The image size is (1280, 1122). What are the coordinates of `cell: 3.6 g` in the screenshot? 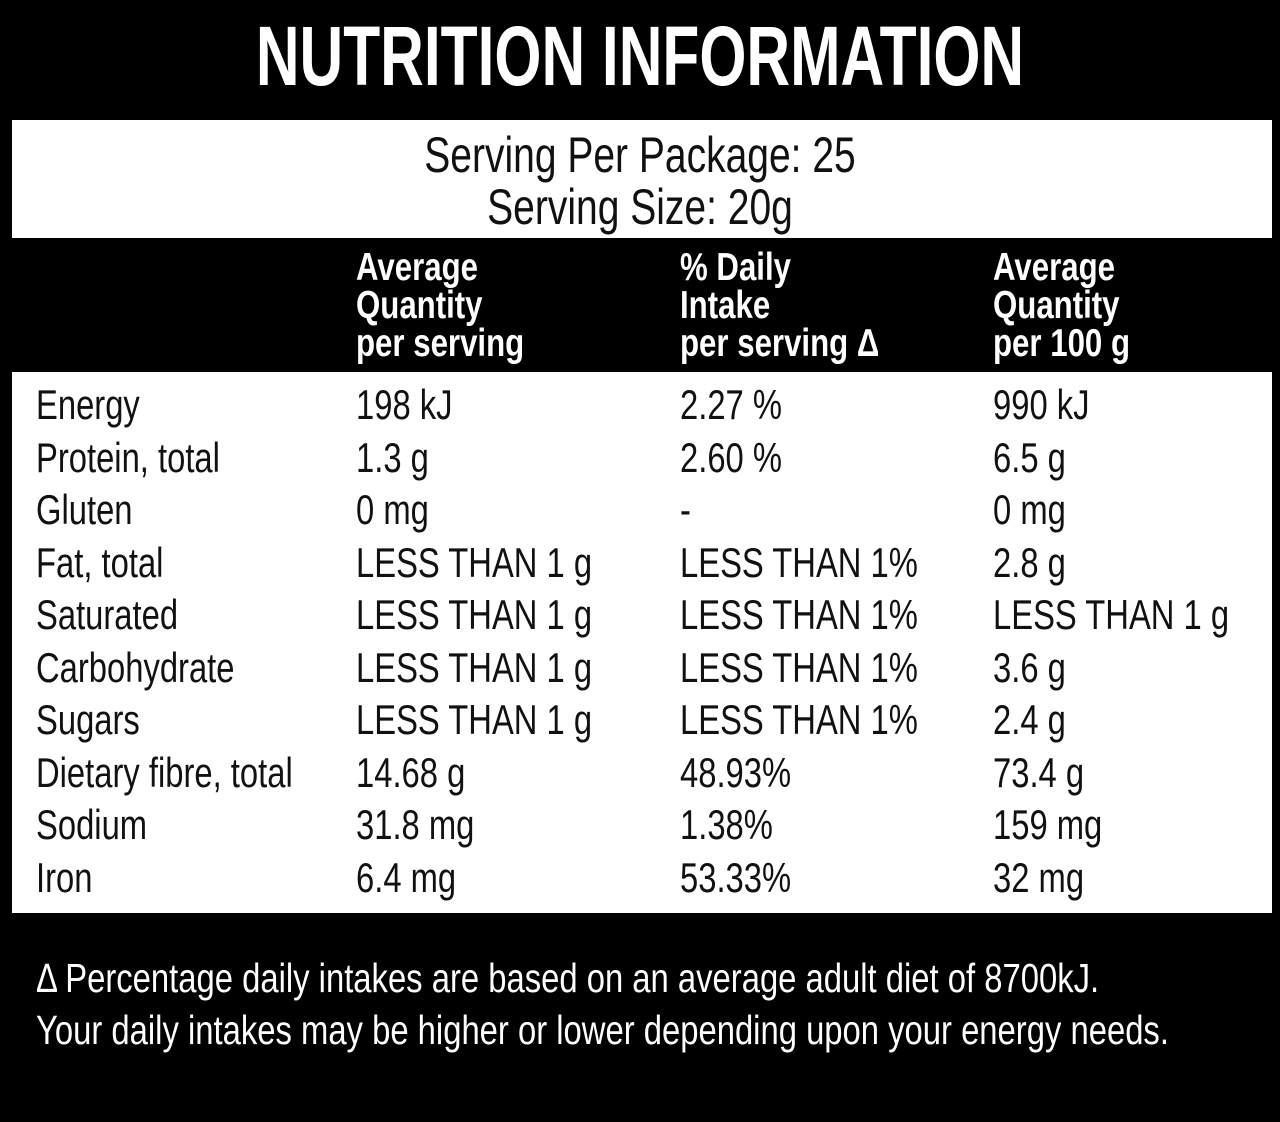 It's located at (1029, 667).